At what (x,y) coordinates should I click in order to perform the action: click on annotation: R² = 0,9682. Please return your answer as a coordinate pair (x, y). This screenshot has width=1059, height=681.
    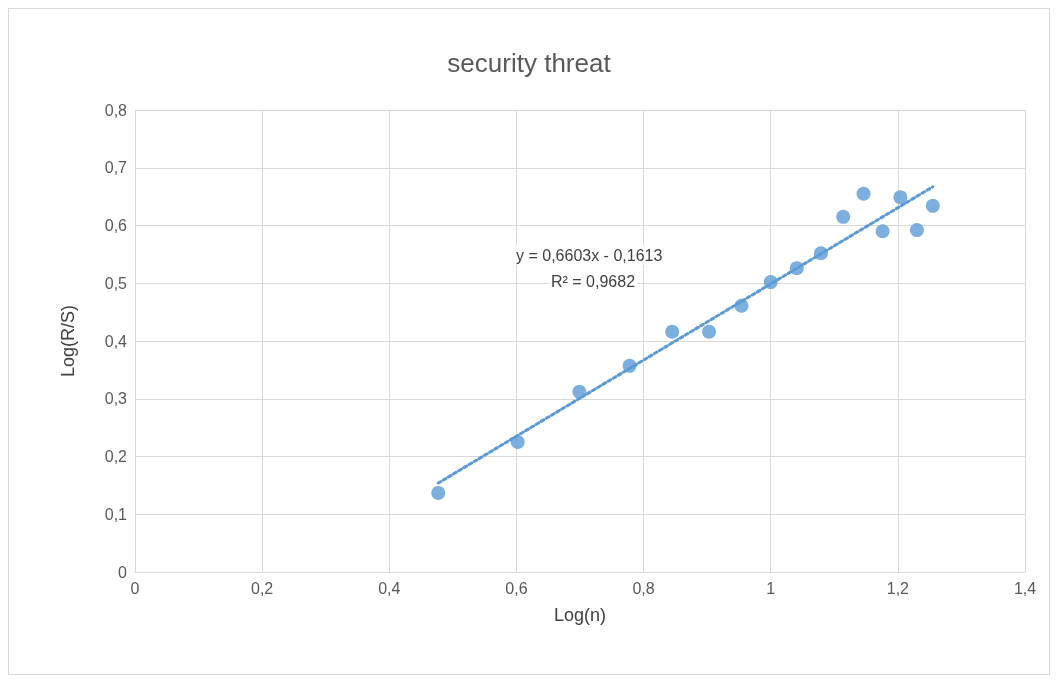
    Looking at the image, I should click on (593, 281).